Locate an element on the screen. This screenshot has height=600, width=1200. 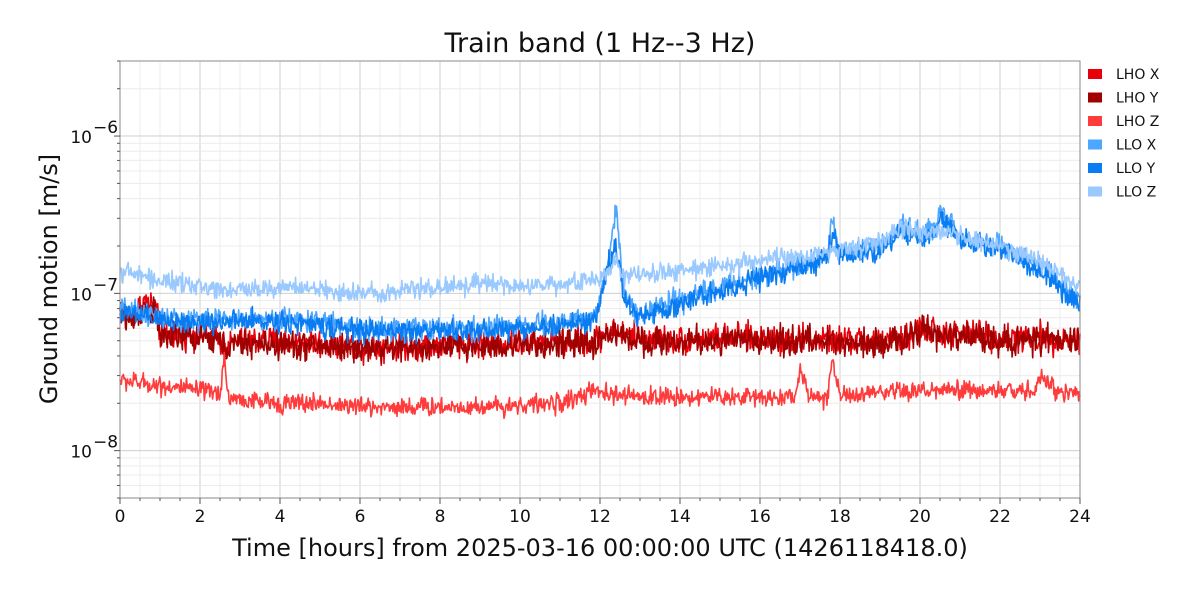
x-tick-label: 0 is located at coordinates (120, 517).